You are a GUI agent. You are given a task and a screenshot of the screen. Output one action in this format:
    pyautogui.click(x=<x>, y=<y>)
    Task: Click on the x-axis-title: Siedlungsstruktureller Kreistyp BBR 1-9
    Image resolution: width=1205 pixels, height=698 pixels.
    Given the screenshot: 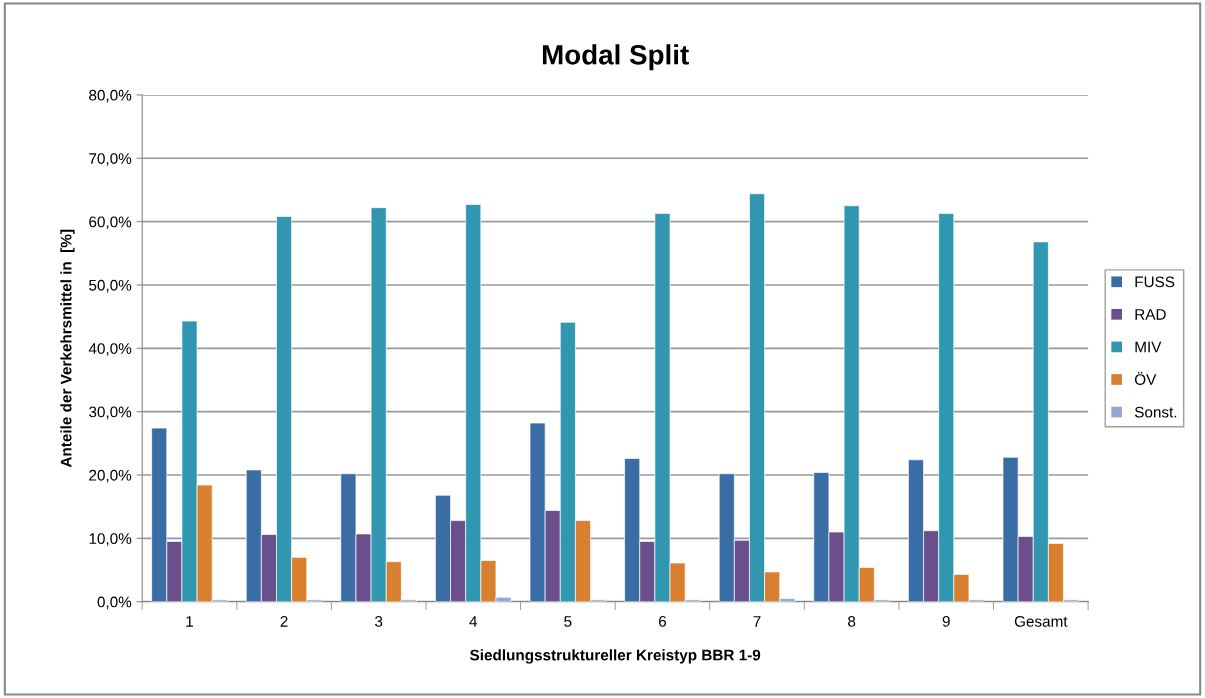 What is the action you would take?
    pyautogui.click(x=615, y=656)
    